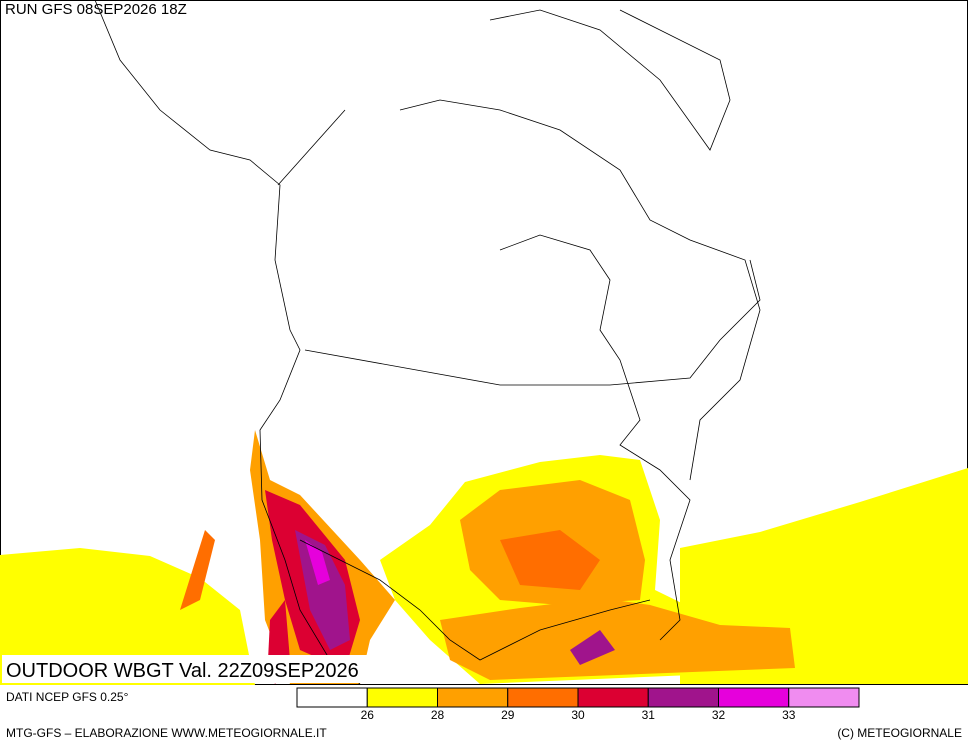 The image size is (968, 745). Describe the element at coordinates (719, 715) in the screenshot. I see `legend-tick-label: 32` at that location.